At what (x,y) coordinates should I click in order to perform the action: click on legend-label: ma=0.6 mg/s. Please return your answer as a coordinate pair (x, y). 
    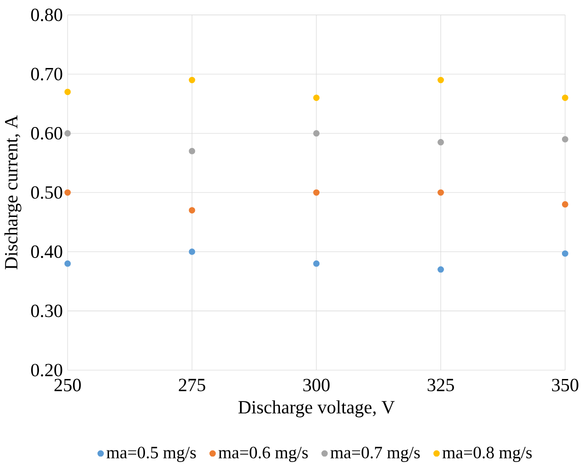
    Looking at the image, I should click on (263, 454).